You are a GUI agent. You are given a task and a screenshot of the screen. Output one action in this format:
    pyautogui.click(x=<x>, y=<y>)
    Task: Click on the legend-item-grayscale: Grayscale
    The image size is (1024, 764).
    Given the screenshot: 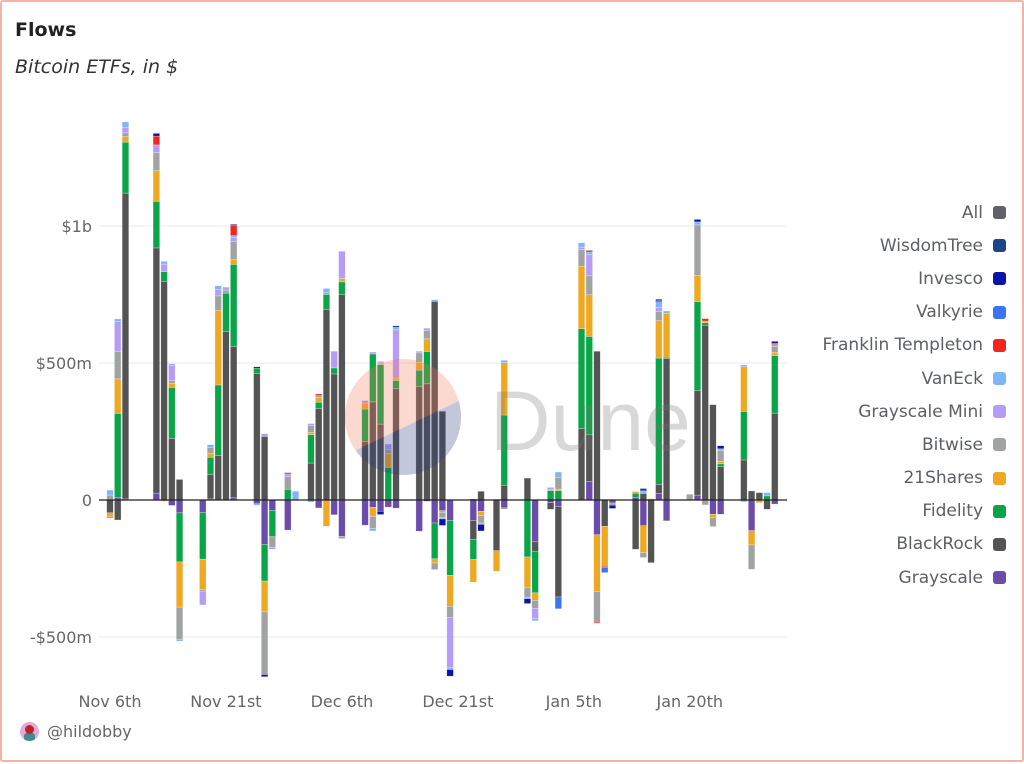 What is the action you would take?
    pyautogui.click(x=886, y=577)
    